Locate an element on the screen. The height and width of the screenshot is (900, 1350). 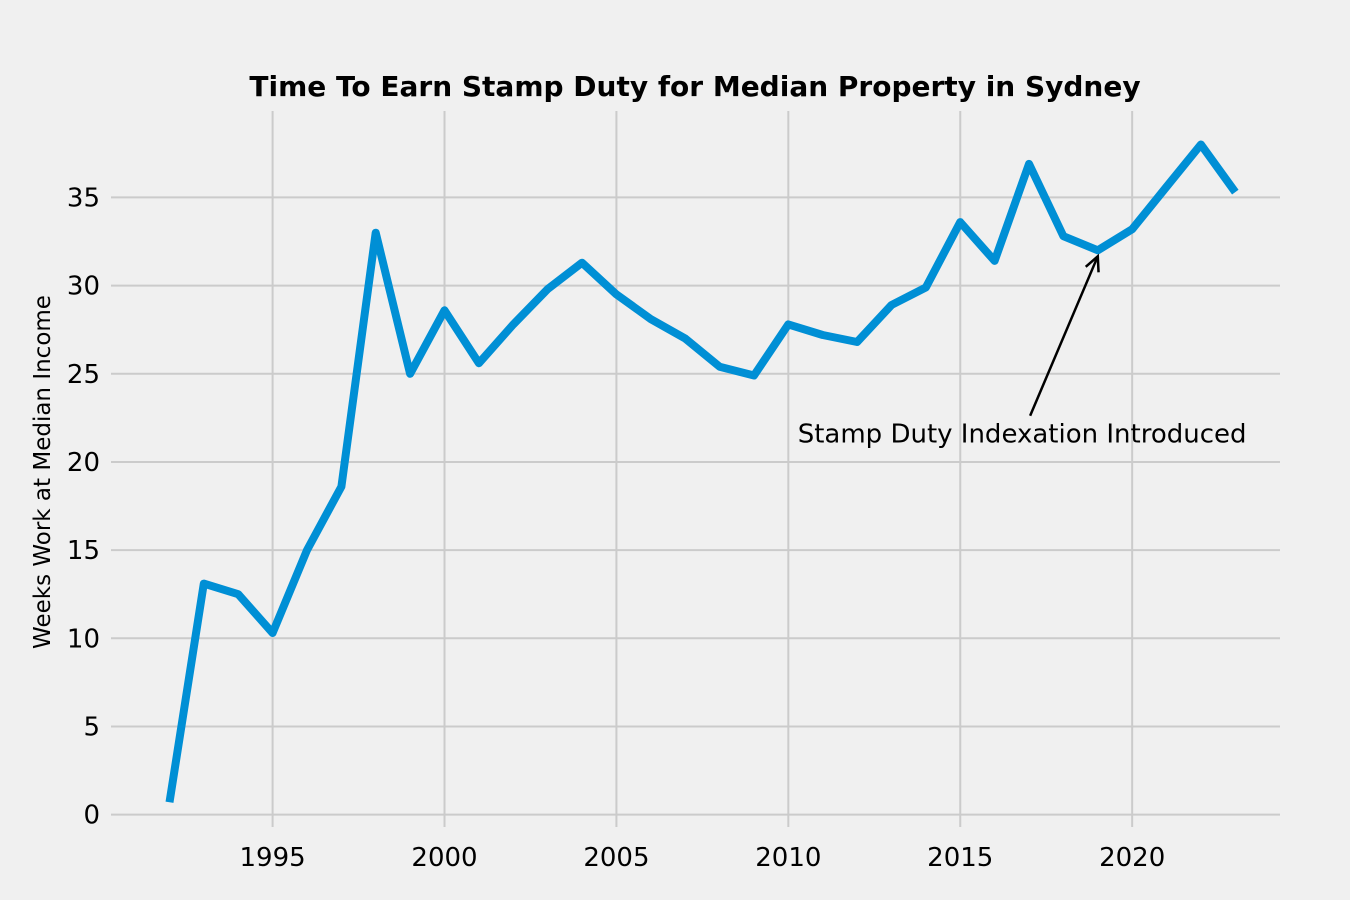
y-tick-label-30: 30 is located at coordinates (83, 287).